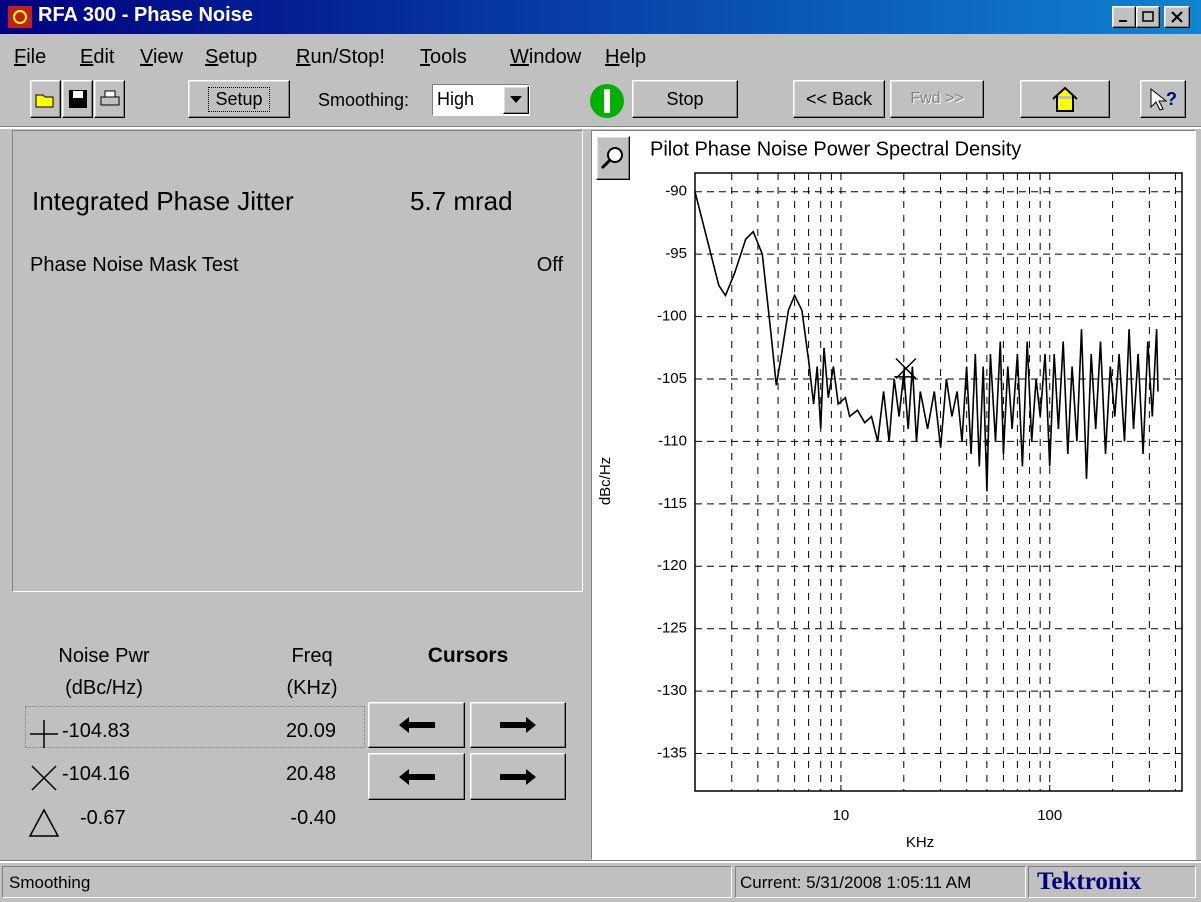  Describe the element at coordinates (546, 57) in the screenshot. I see `menu-item: Window` at that location.